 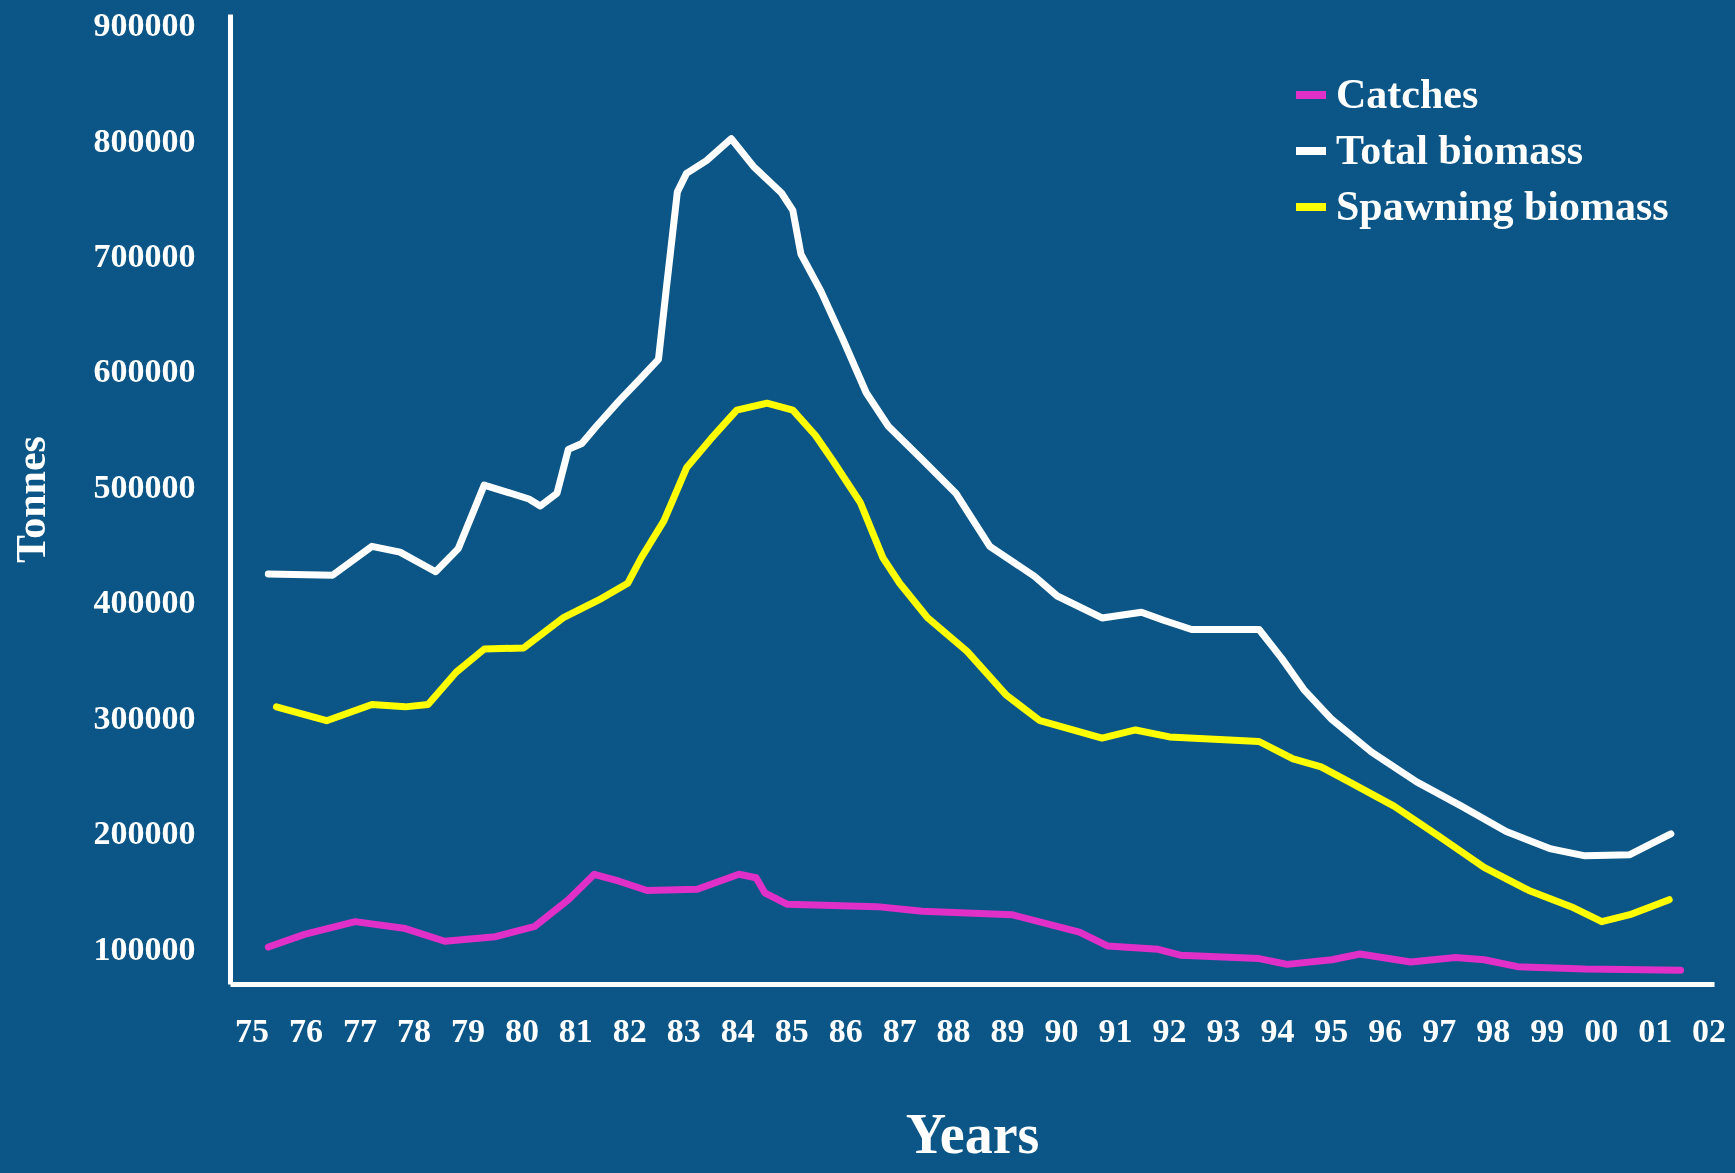 I want to click on x-tick-label: 86, so click(x=845, y=1030).